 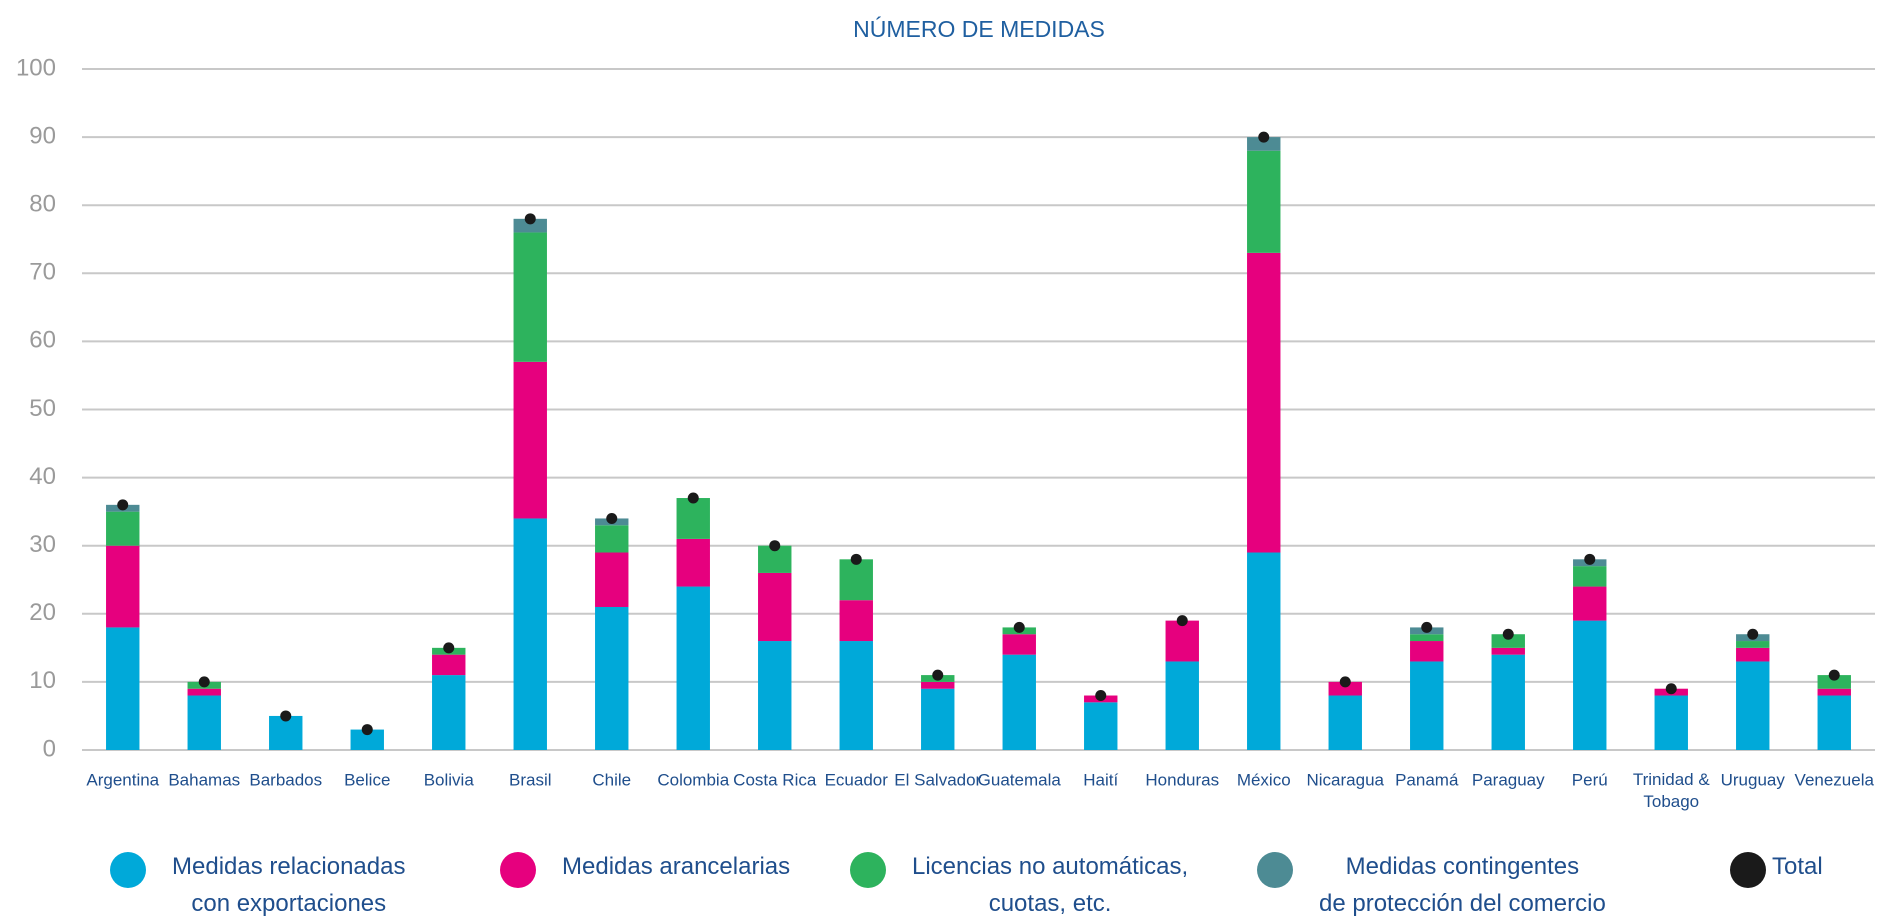 I want to click on legend-item: Licencias no automáticas, cuotas, etc., so click(x=1019, y=885).